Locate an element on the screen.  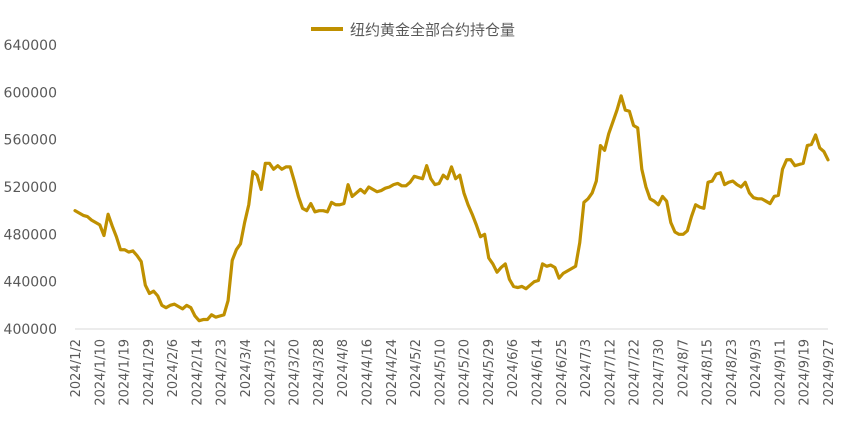
x-tick-label: 2024/1/2 is located at coordinates (76, 368).